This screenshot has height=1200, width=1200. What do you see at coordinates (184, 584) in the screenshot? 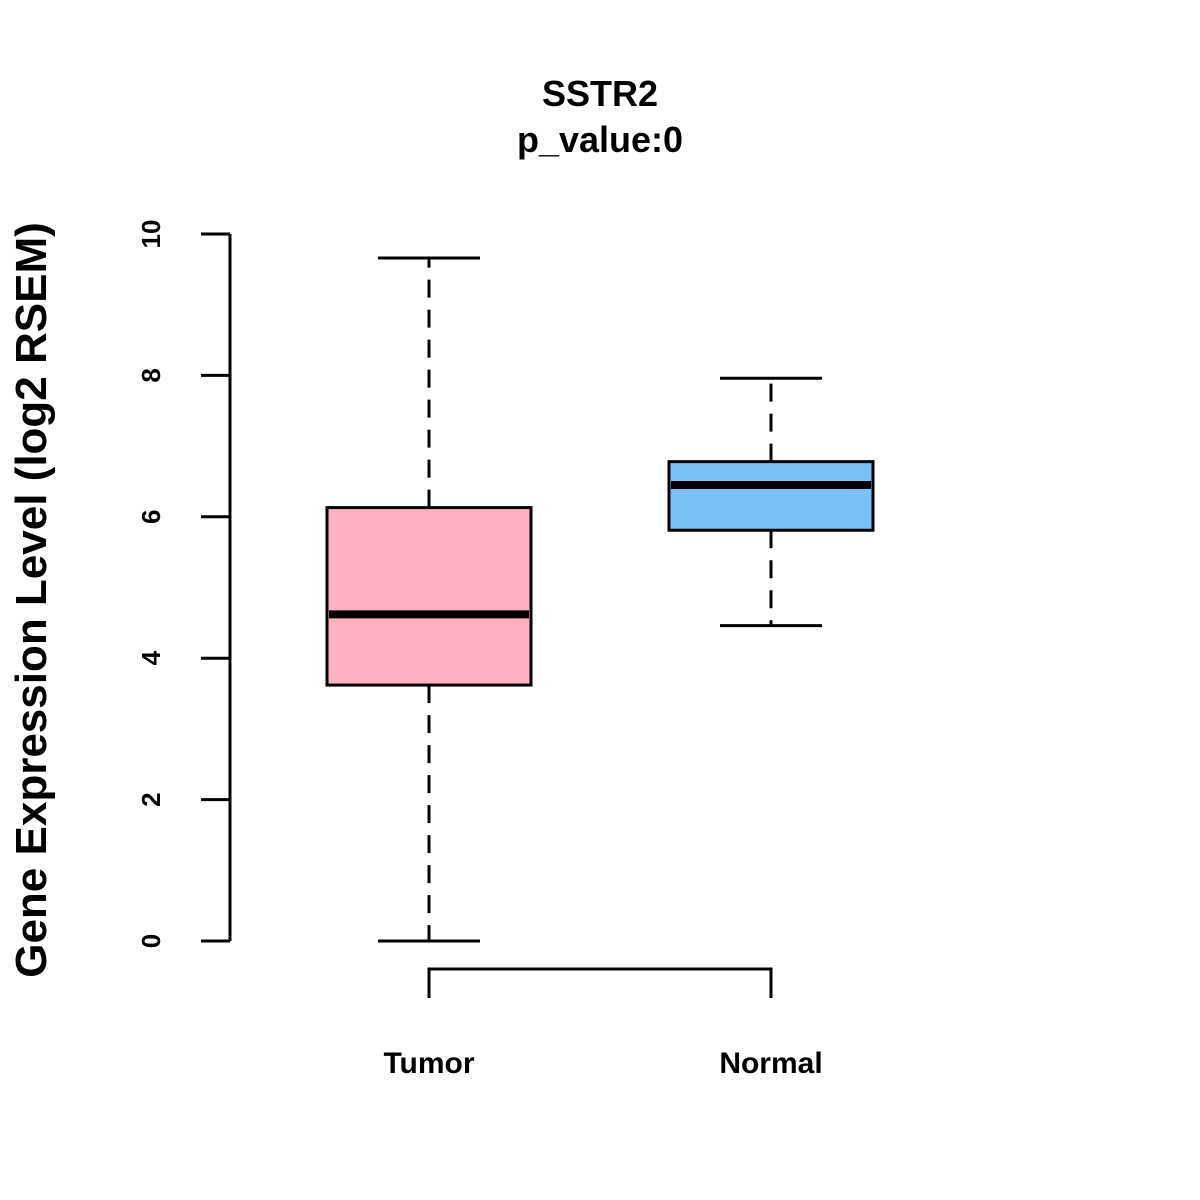
I see `y-axis: 0 2 4 6 8 10` at bounding box center [184, 584].